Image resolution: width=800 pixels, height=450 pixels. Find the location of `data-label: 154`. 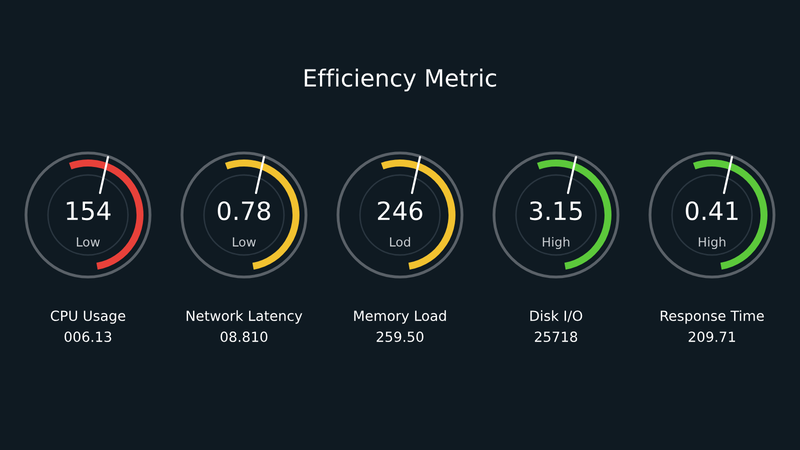

data-label: 154 is located at coordinates (88, 211).